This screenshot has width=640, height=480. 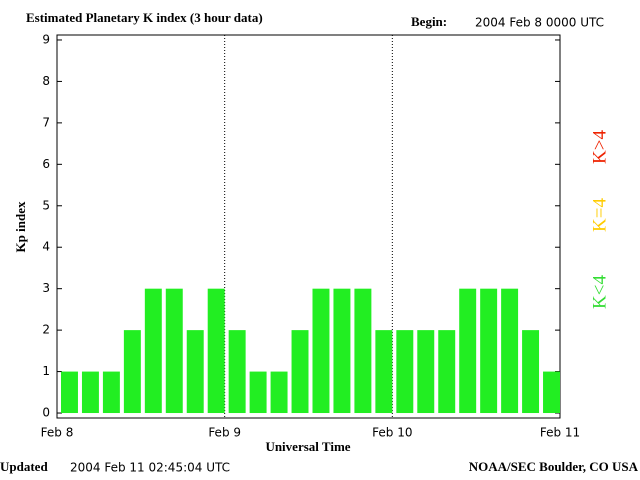 What do you see at coordinates (46, 371) in the screenshot?
I see `y-tick-label: 1` at bounding box center [46, 371].